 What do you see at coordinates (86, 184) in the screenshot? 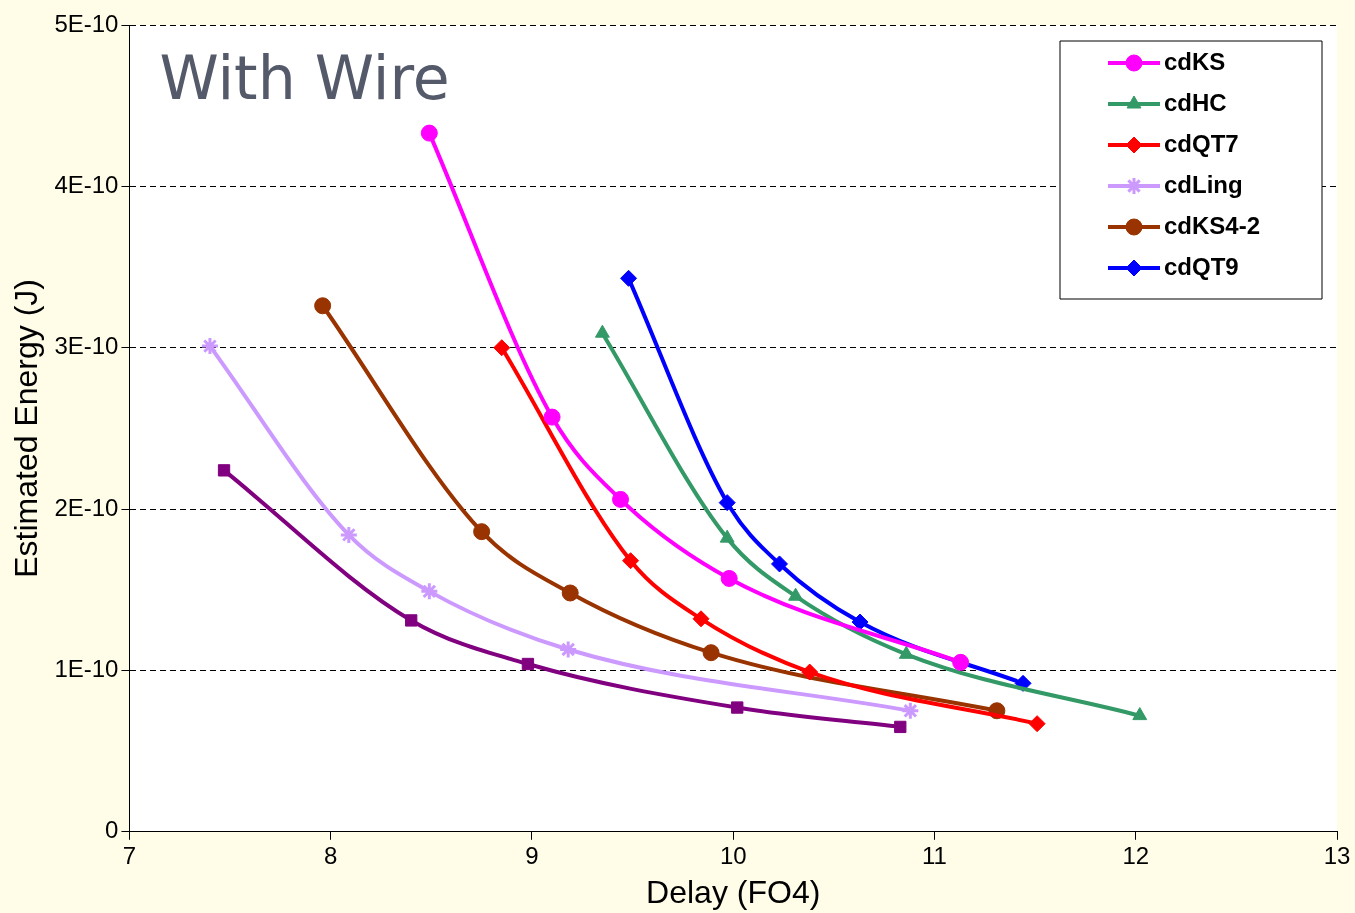
I see `y-tick-label: 4E-10` at bounding box center [86, 184].